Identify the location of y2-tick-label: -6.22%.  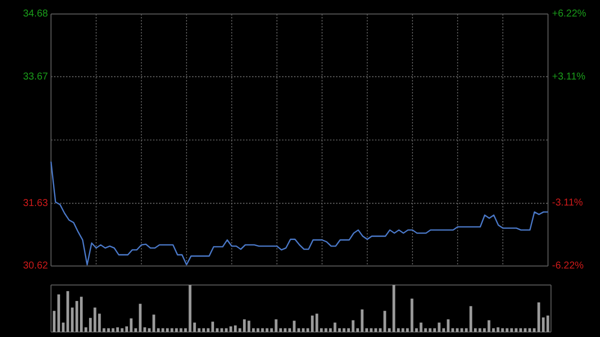
(568, 266).